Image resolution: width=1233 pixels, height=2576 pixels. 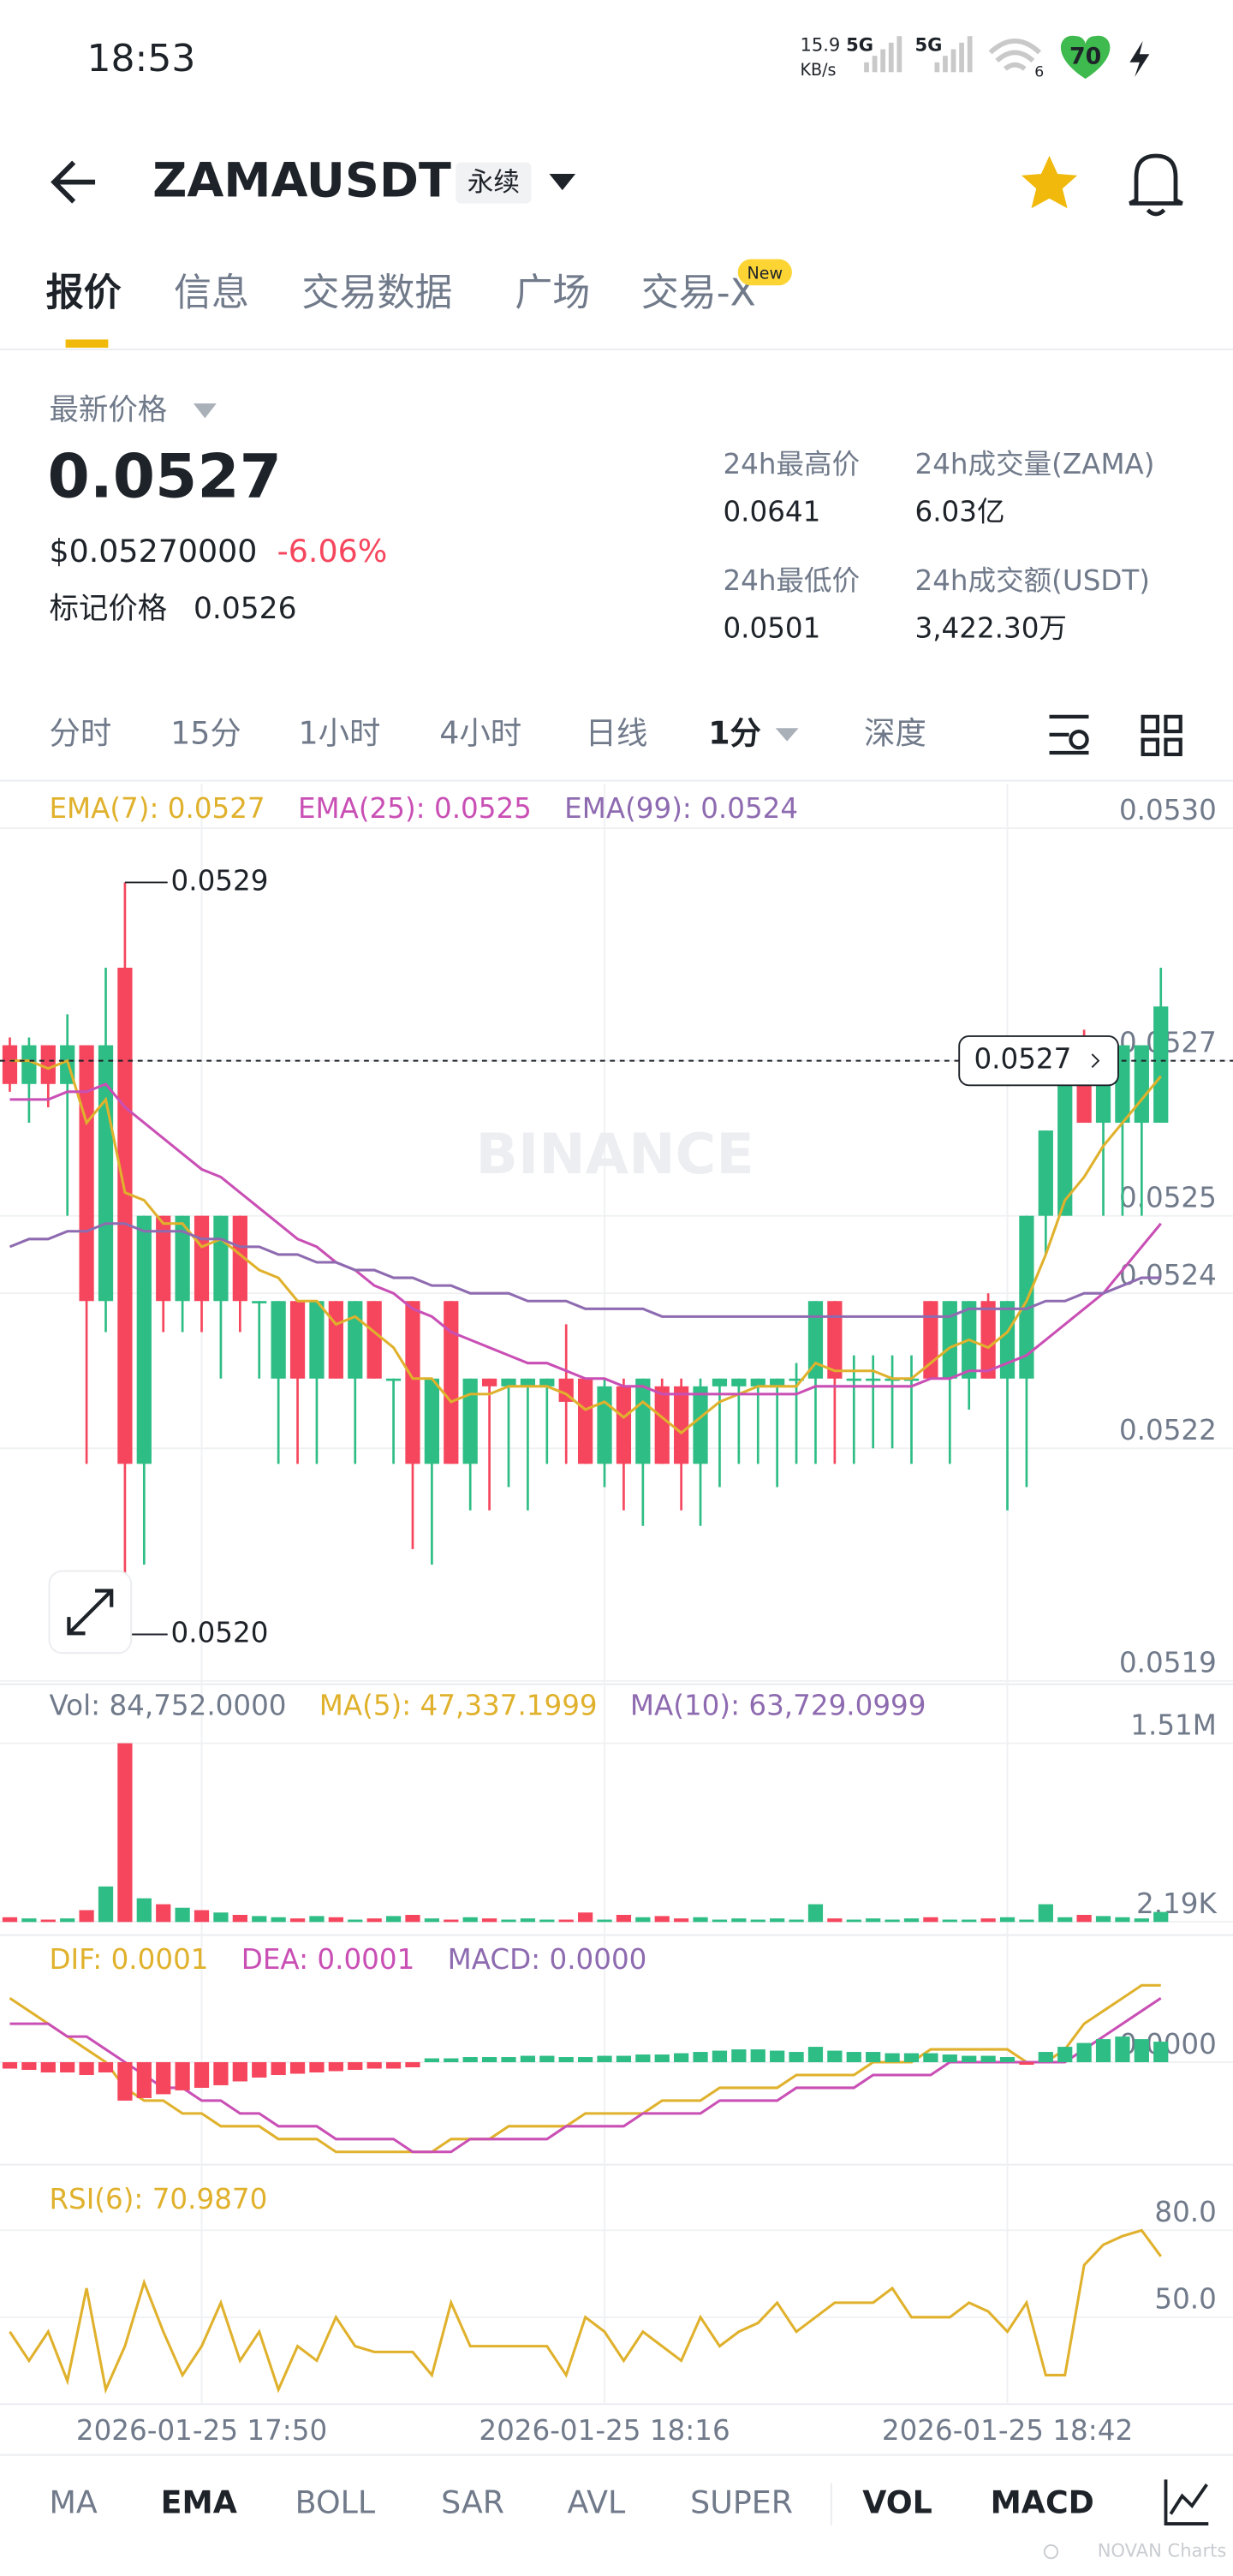 What do you see at coordinates (1185, 2299) in the screenshot?
I see `y-tick-label: 50.0` at bounding box center [1185, 2299].